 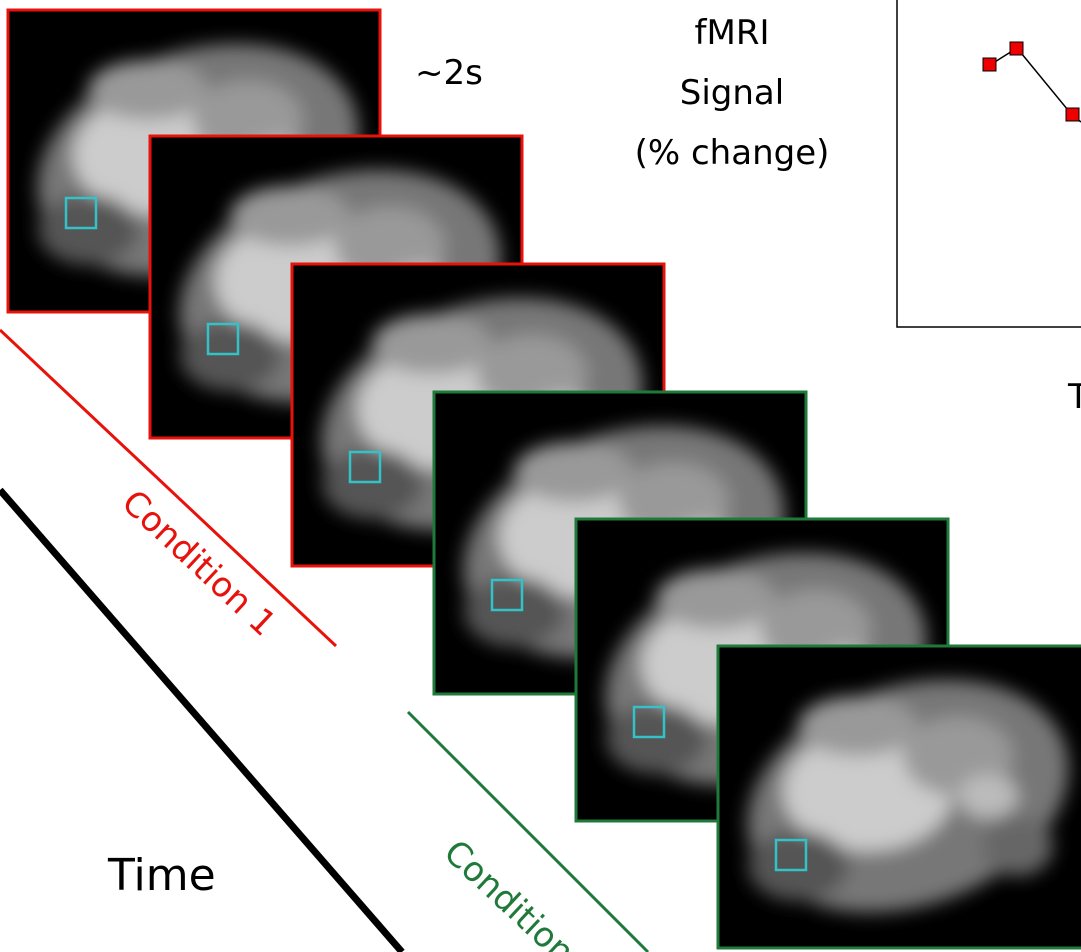 What do you see at coordinates (732, 33) in the screenshot?
I see `signal-label: fMRI` at bounding box center [732, 33].